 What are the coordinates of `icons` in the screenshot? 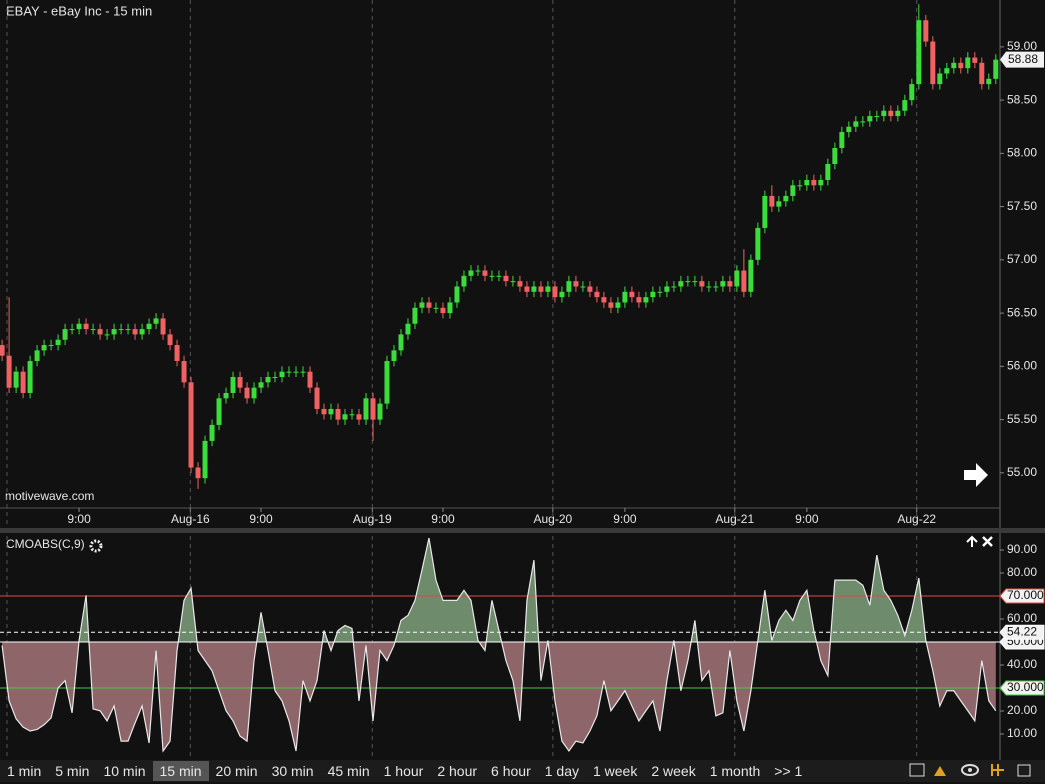 It's located at (973, 770).